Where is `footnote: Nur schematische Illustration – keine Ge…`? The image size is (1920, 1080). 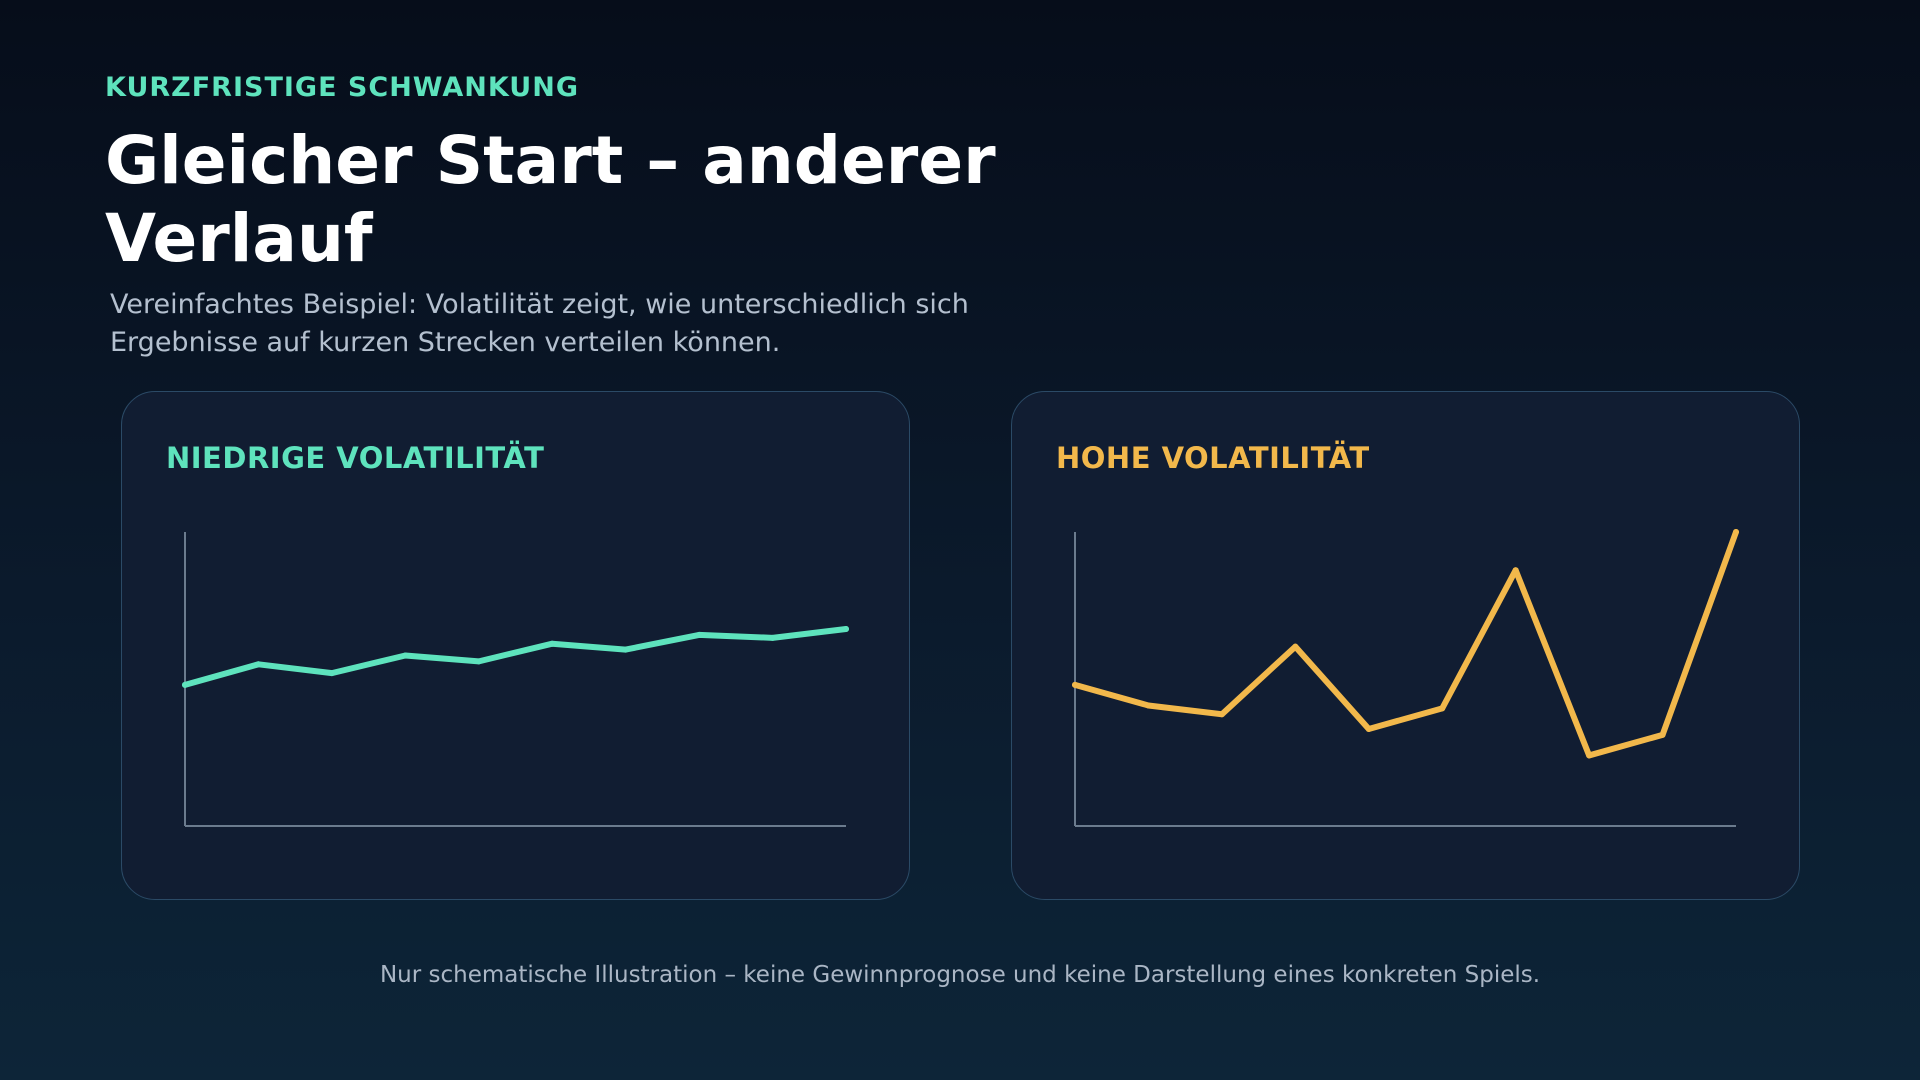 footnote: Nur schematische Illustration – keine Ge… is located at coordinates (960, 975).